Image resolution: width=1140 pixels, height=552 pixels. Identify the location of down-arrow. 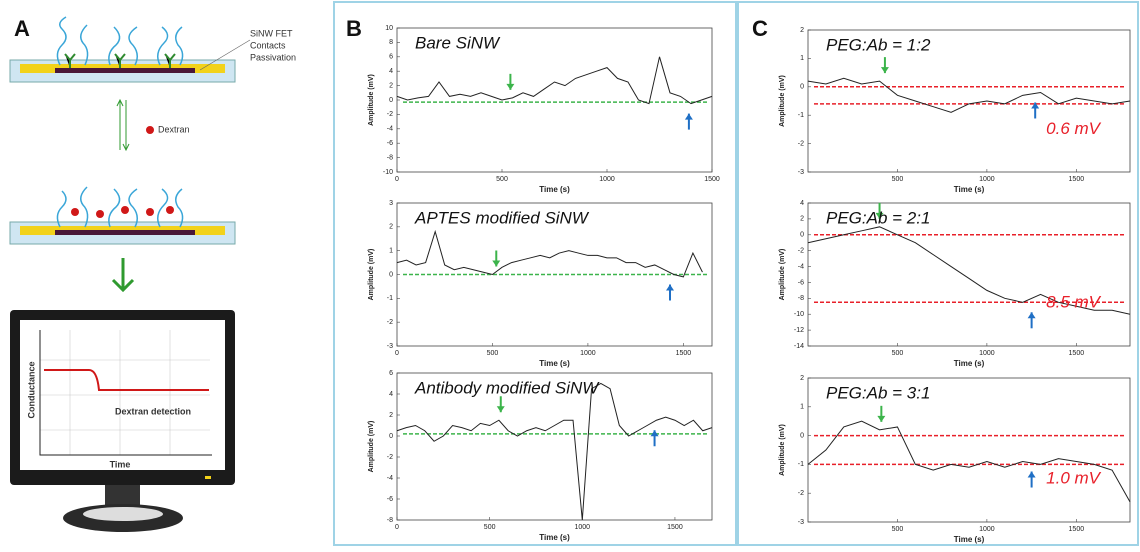
(123, 275).